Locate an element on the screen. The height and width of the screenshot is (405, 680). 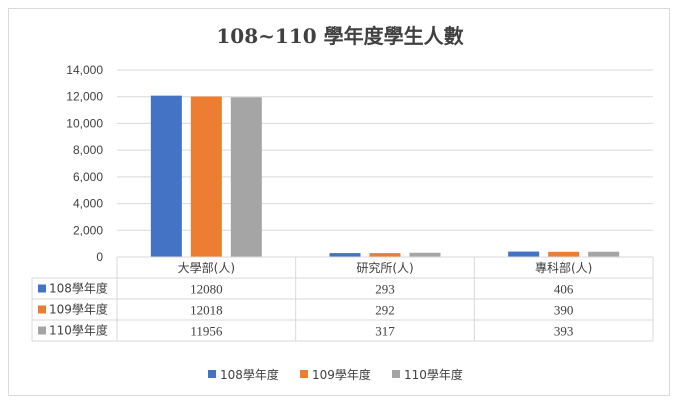
category-label: 研究所(人) is located at coordinates (384, 267).